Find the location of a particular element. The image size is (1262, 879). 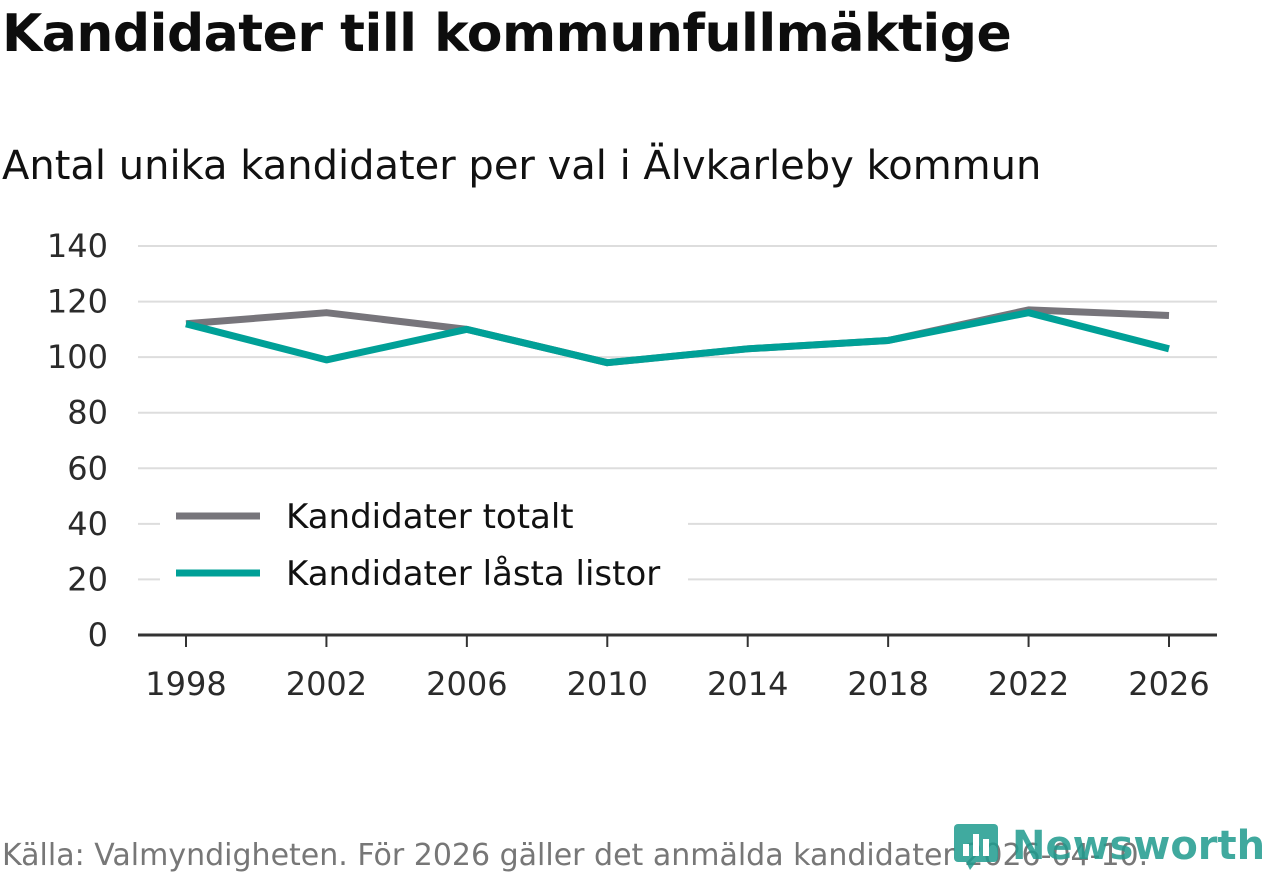

x-tick-label-2022: 2022 is located at coordinates (1028, 684).